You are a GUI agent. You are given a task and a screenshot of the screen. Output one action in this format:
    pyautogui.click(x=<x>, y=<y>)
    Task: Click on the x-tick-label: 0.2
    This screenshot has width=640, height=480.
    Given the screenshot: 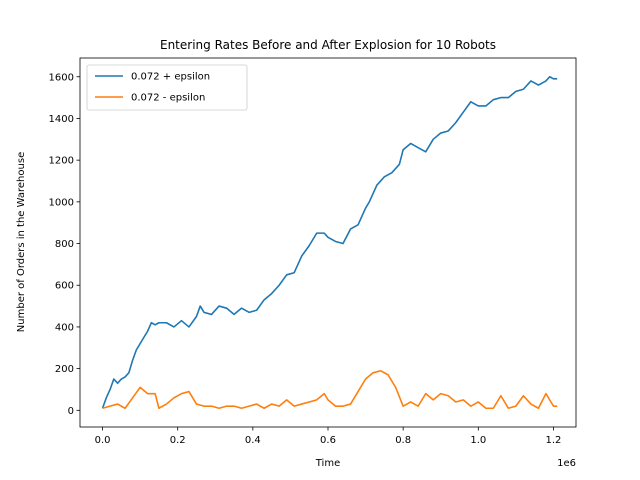 What is the action you would take?
    pyautogui.click(x=178, y=440)
    